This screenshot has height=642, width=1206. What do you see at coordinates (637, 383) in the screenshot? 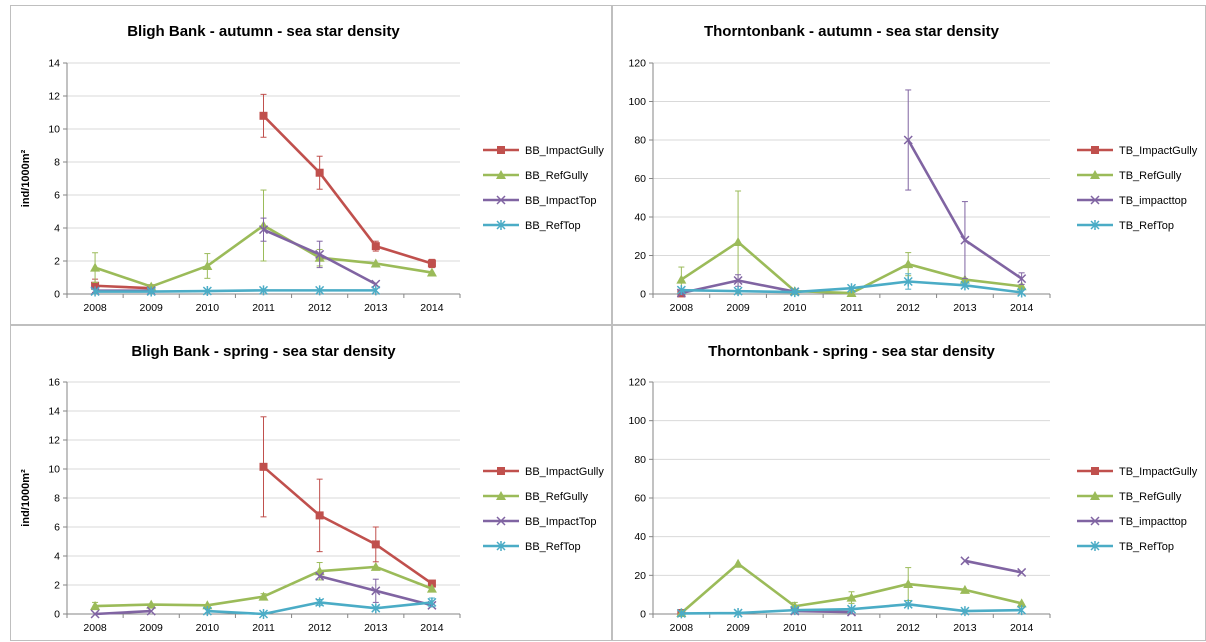
I see `y-tick-label: 120` at bounding box center [637, 383].